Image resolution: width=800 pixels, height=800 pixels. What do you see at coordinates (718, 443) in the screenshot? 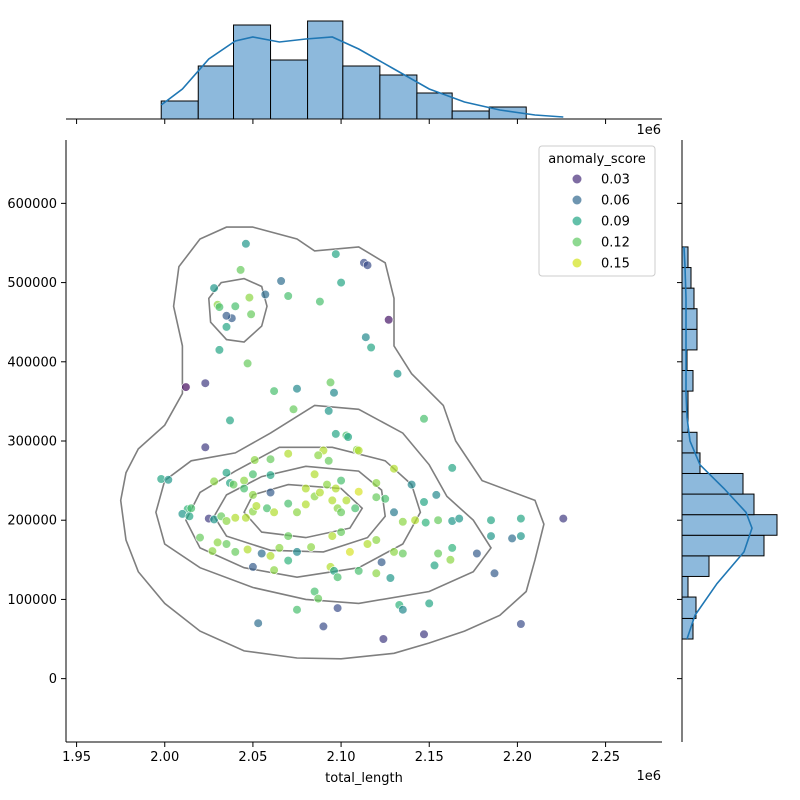
I see `y-histogram-kde-line` at bounding box center [718, 443].